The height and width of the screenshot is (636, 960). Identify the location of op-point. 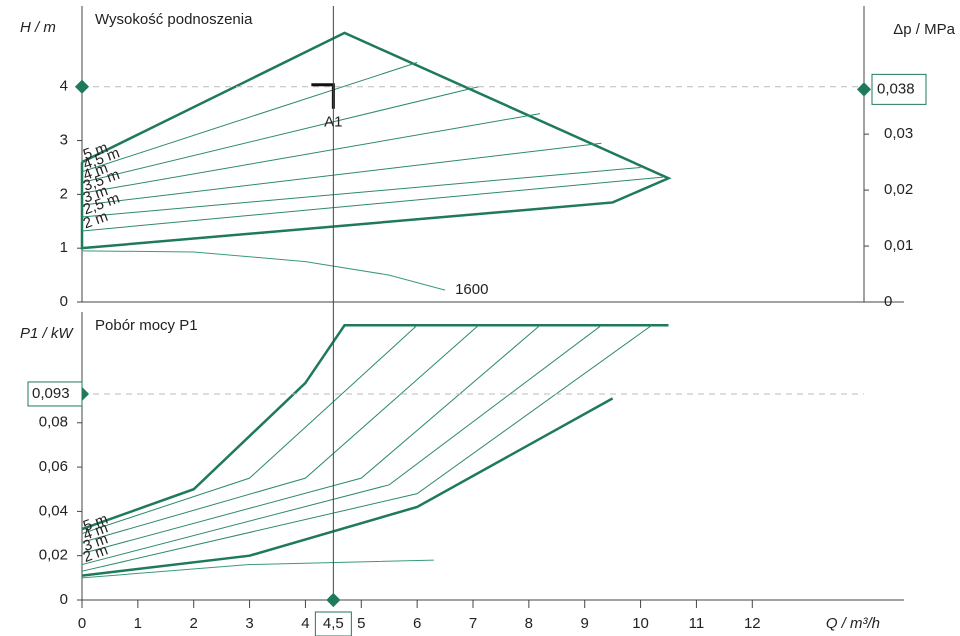
(323, 96).